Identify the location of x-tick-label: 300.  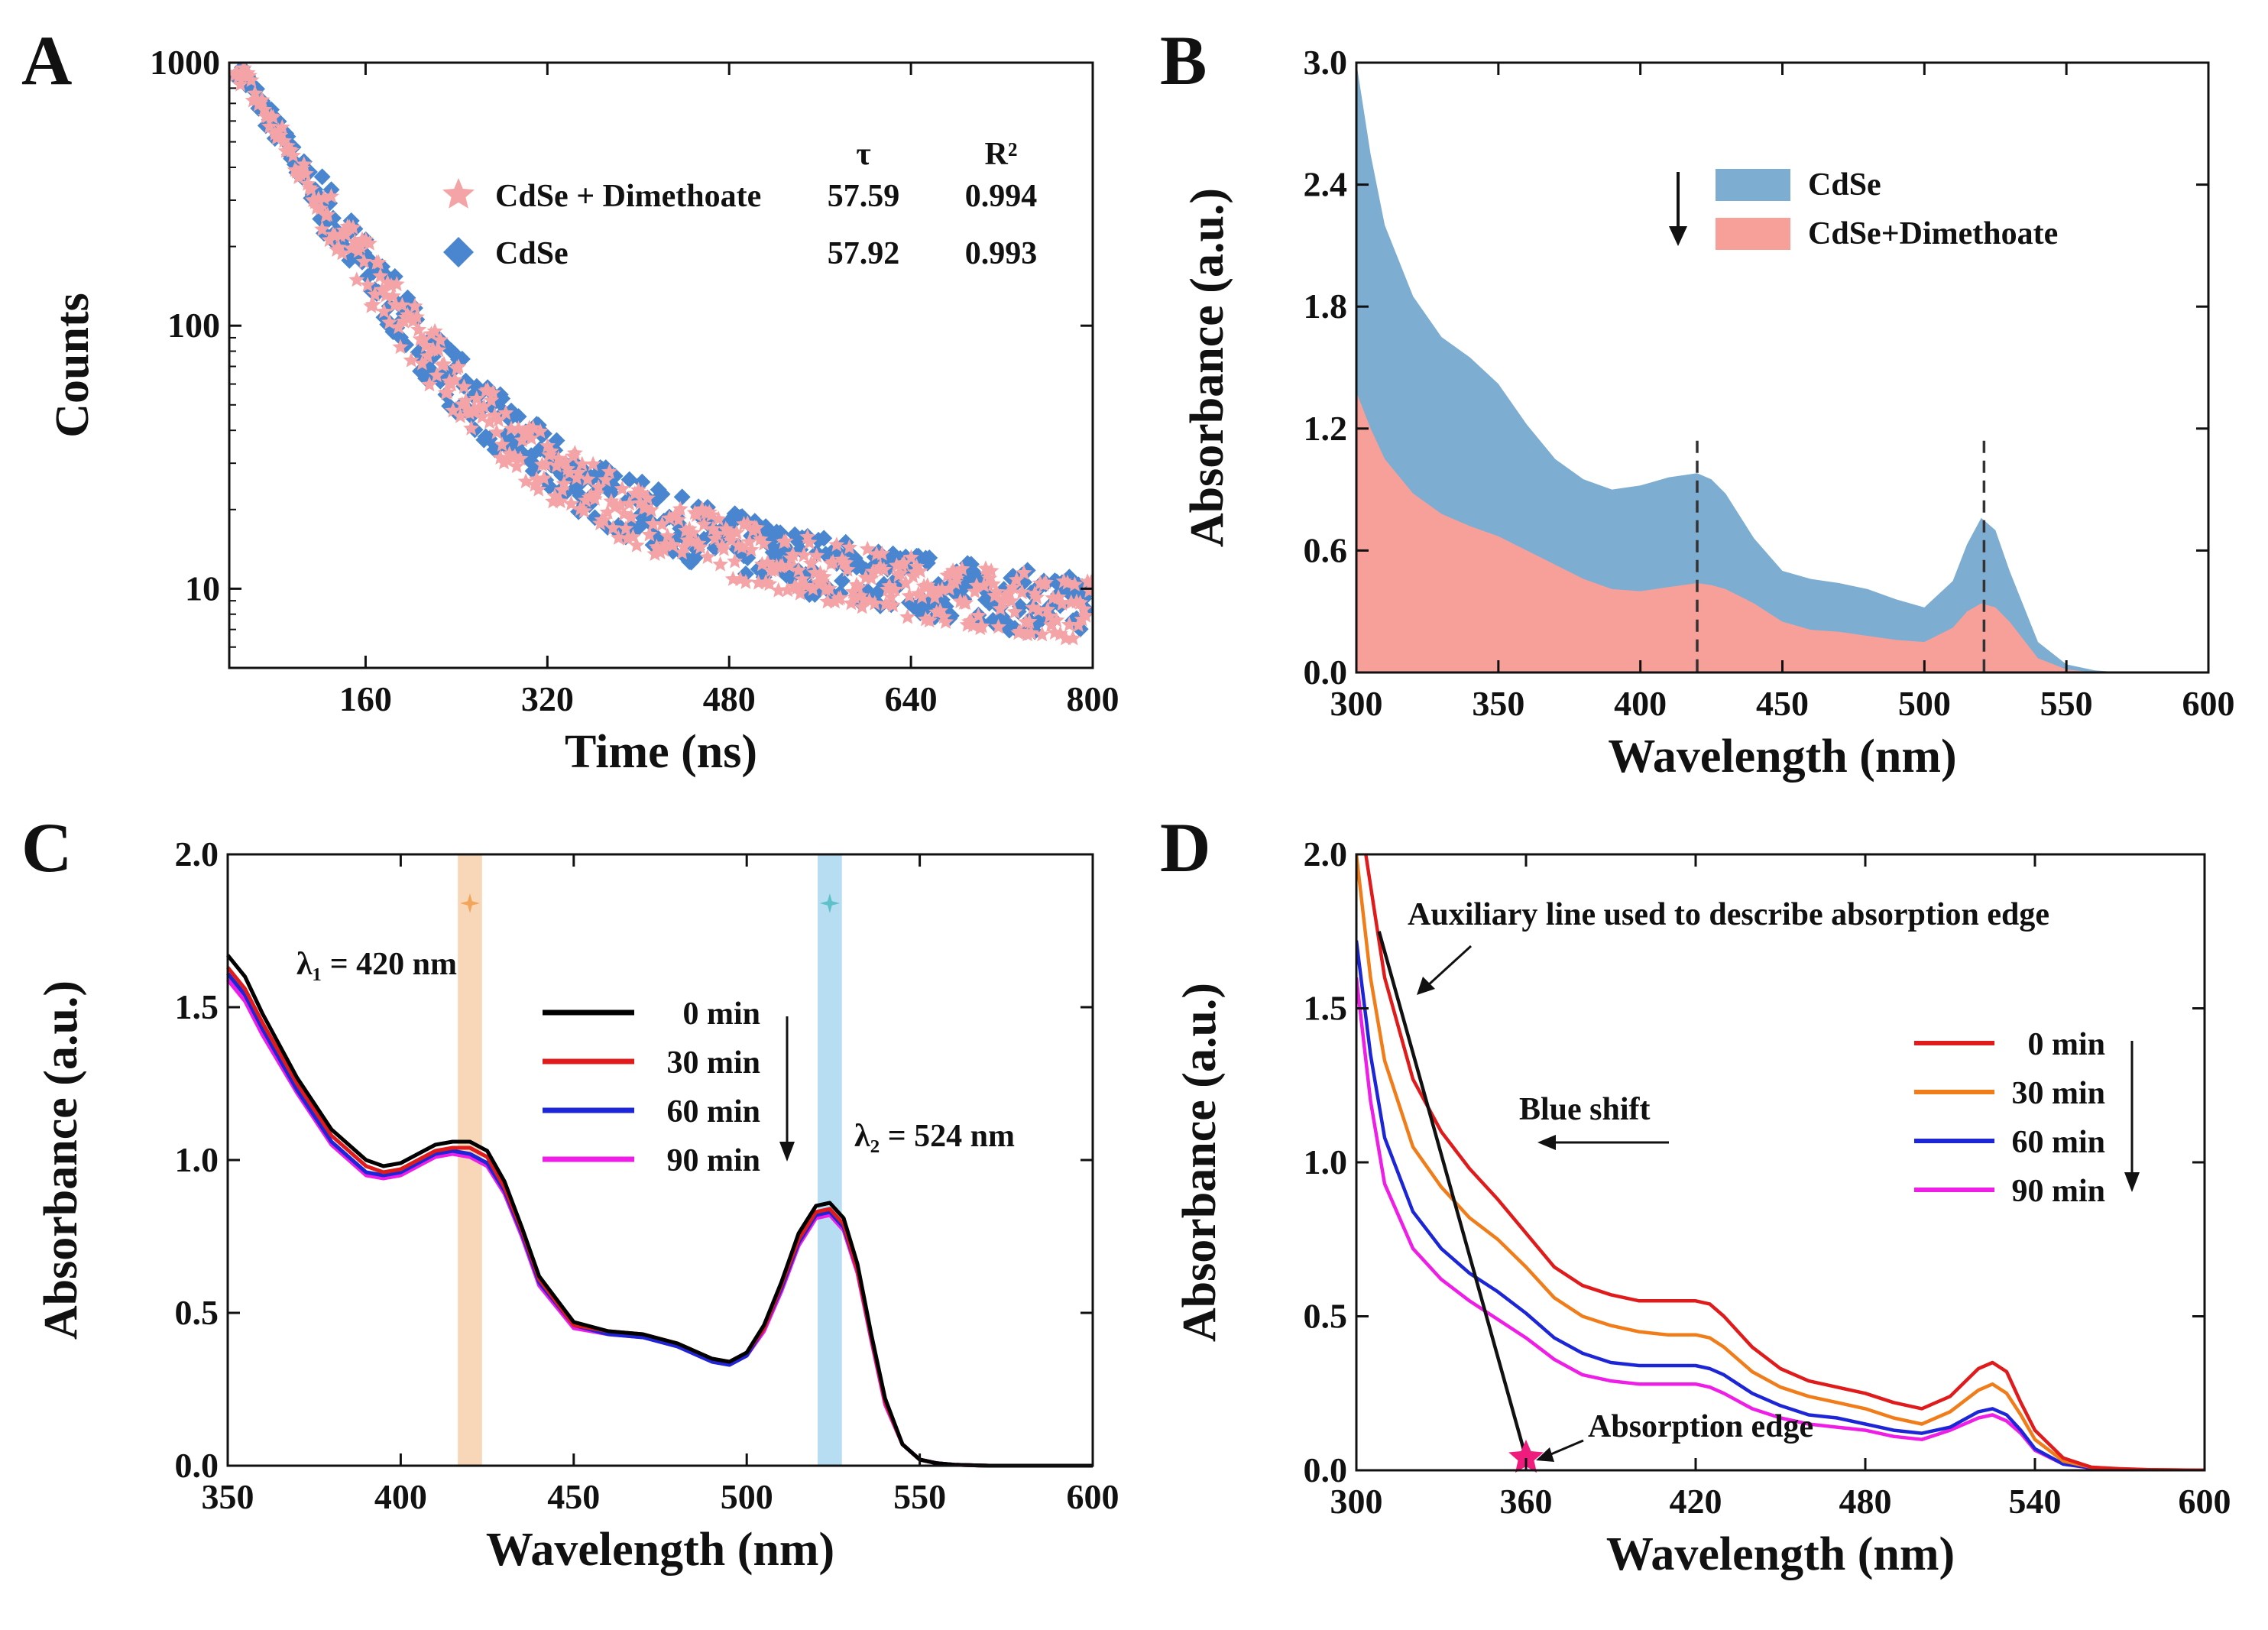
(1357, 703).